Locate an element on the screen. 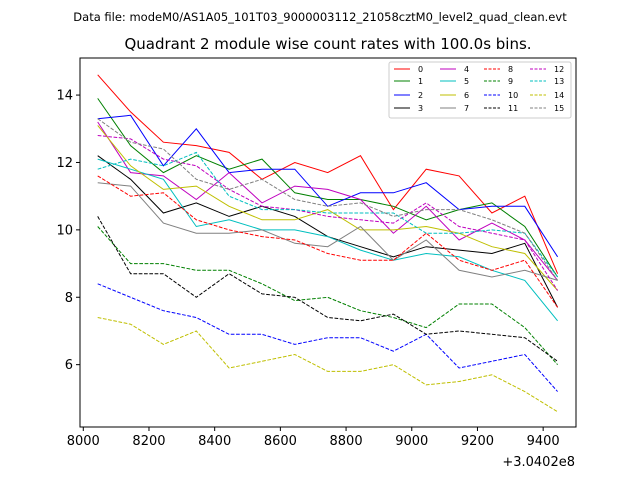 This screenshot has width=640, height=480. x-axis: 8000 8200 8400 8600 8800 9000 9200 9400 is located at coordinates (313, 438).